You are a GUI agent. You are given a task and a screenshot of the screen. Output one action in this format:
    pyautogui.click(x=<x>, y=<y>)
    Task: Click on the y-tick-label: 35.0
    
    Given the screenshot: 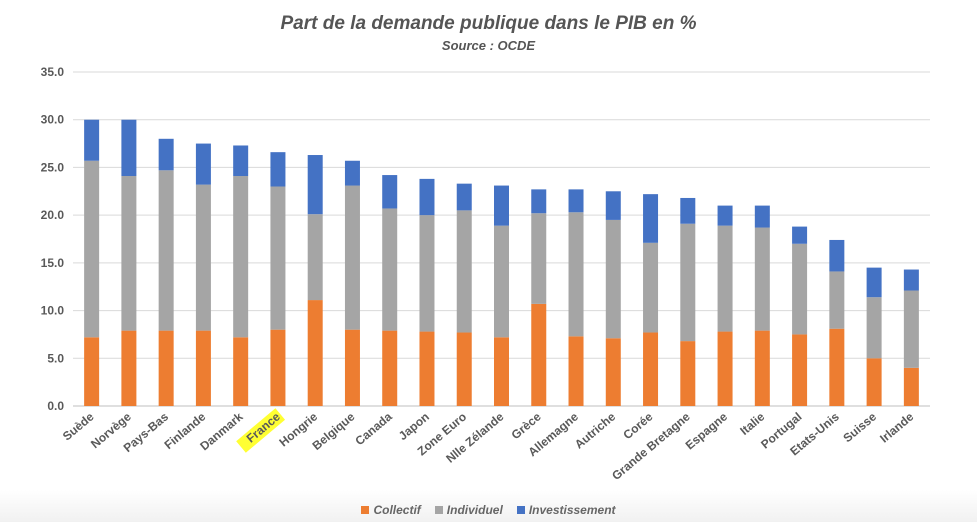 What is the action you would take?
    pyautogui.click(x=53, y=72)
    